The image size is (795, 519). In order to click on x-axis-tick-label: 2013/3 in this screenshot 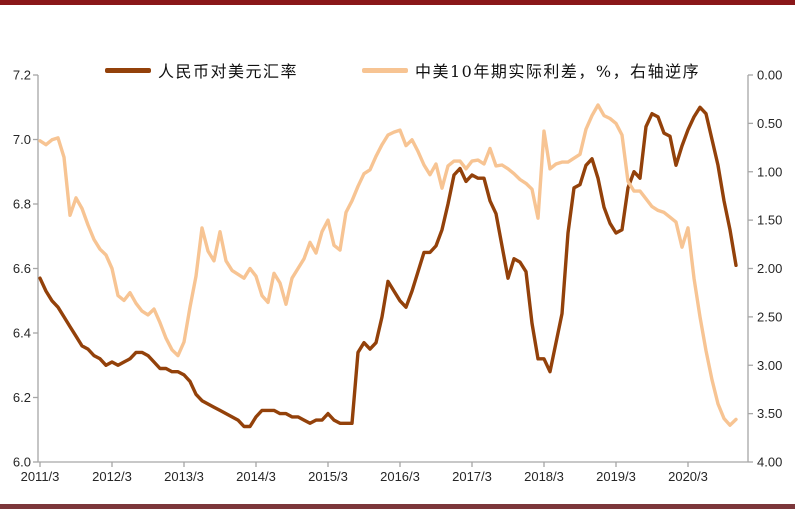, I will do `click(184, 476)`.